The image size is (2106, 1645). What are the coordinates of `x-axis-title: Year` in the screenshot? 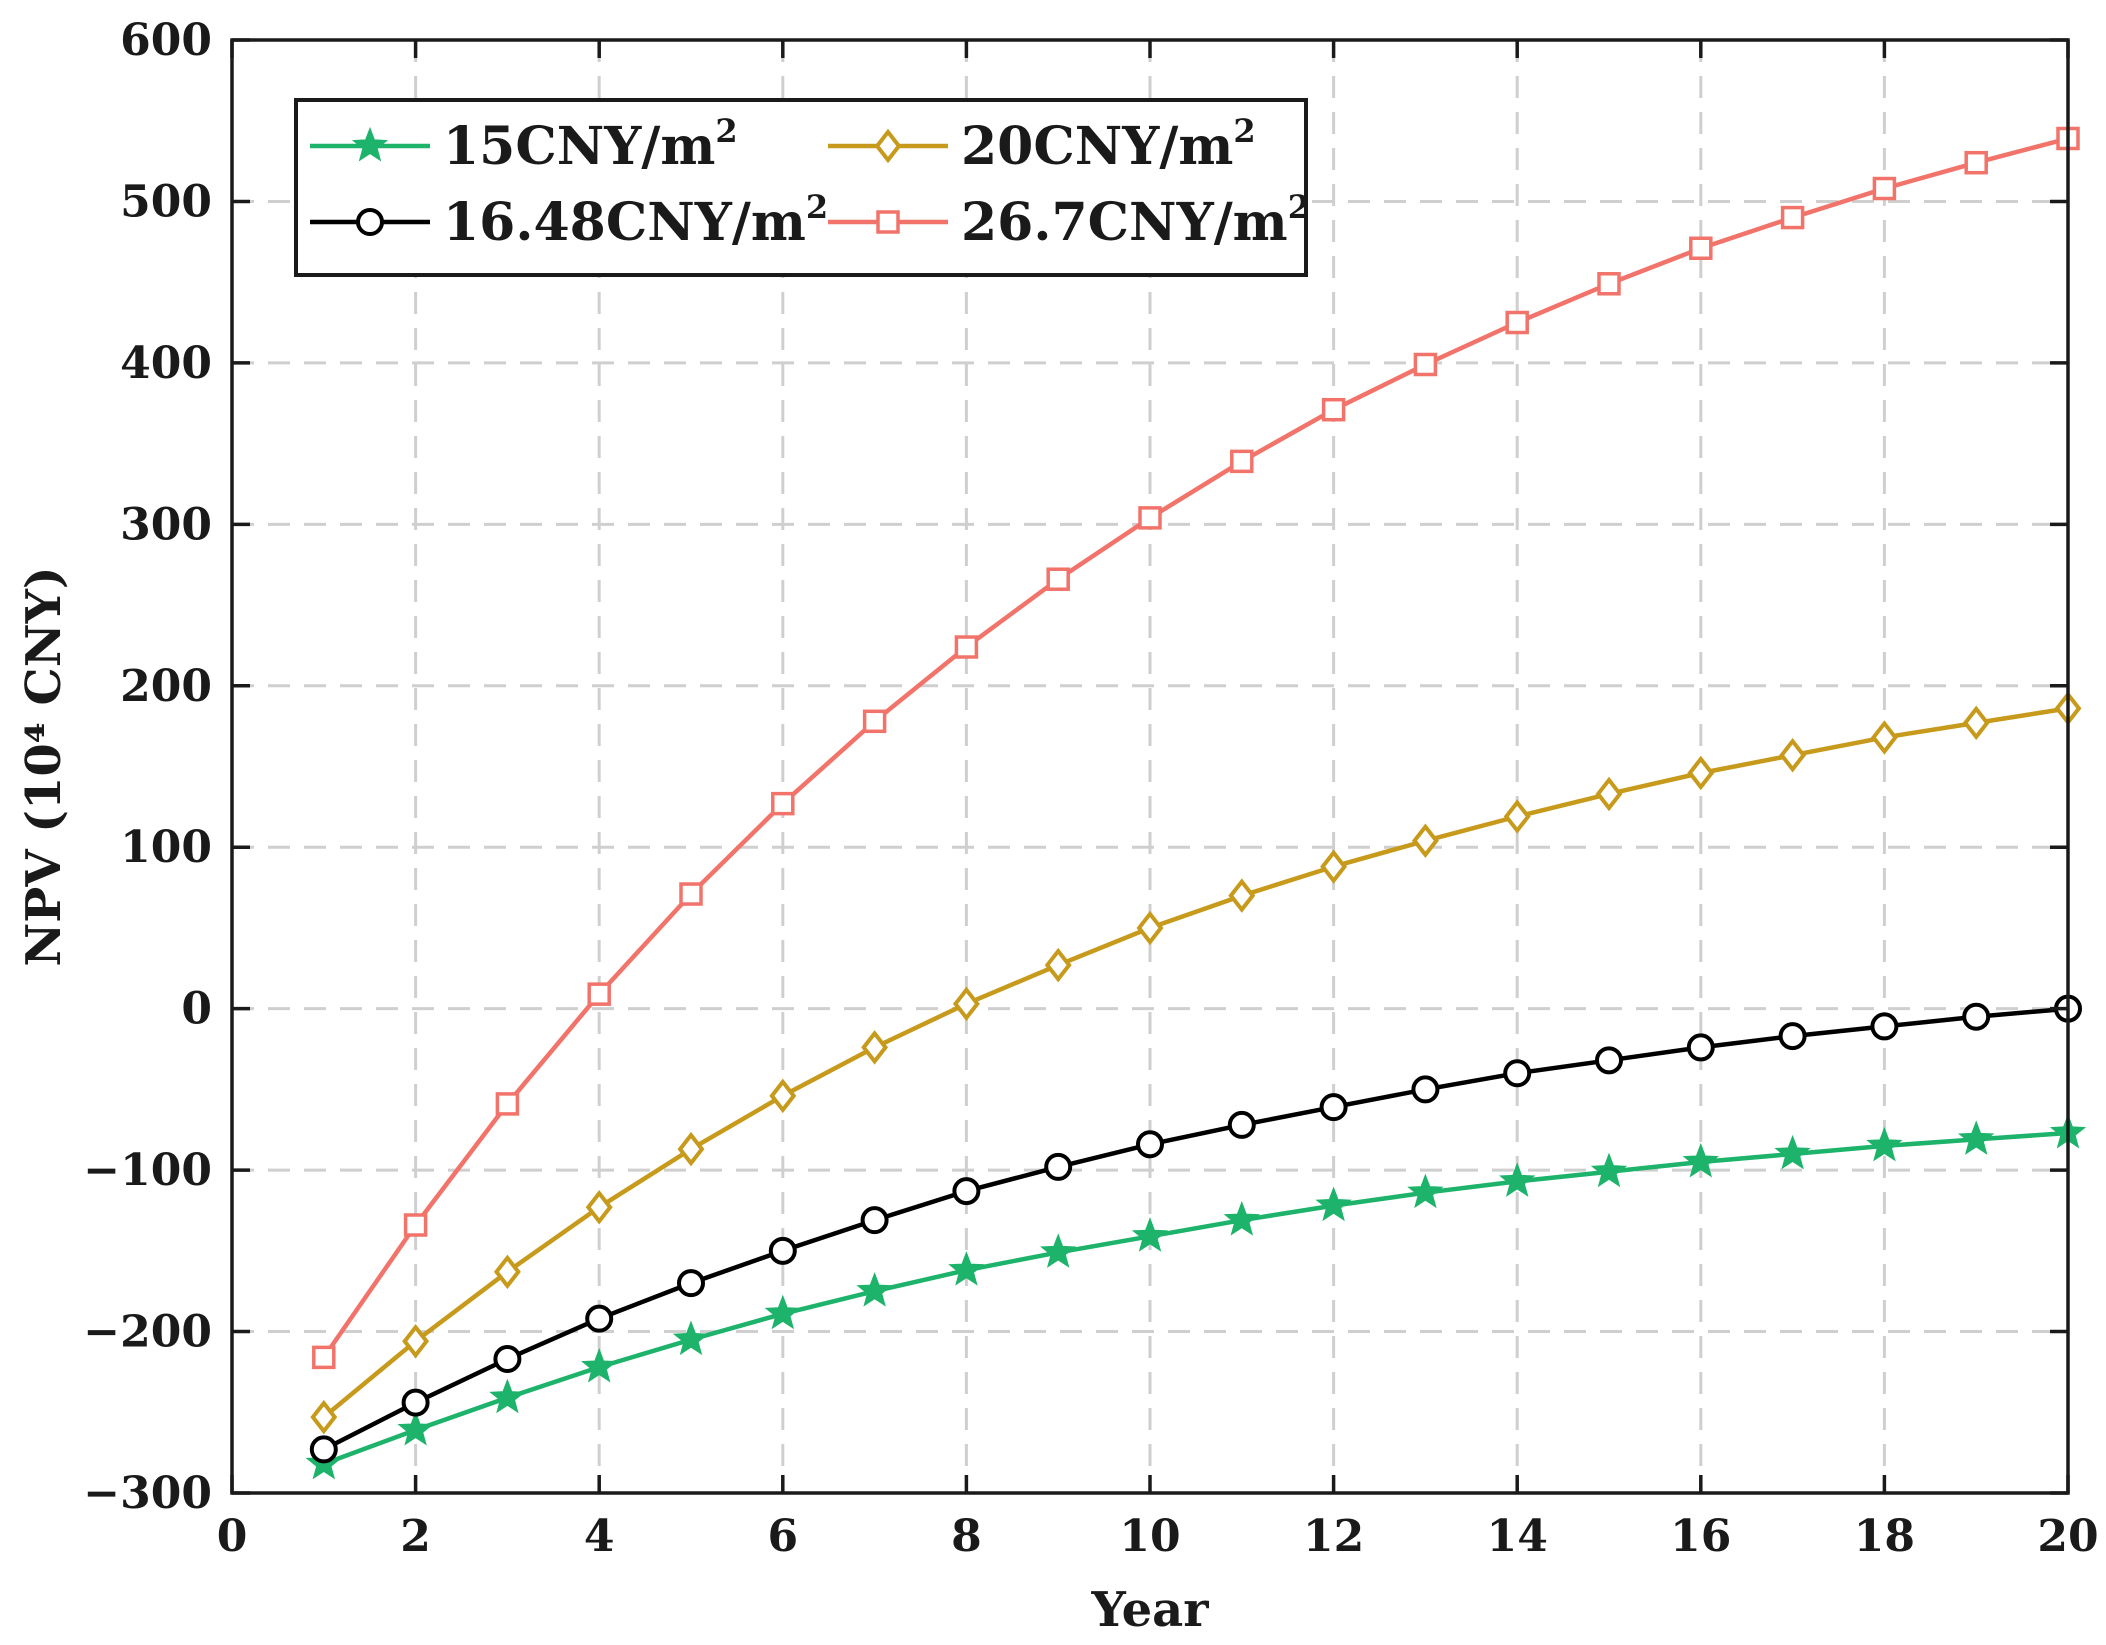 It's located at (1149, 1610).